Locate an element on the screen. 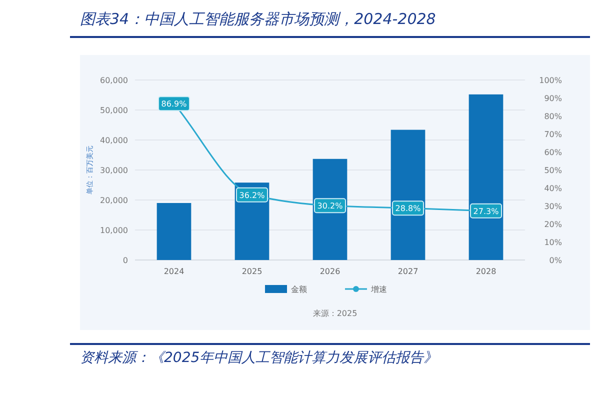  y2-tick-label: 80% is located at coordinates (553, 116).